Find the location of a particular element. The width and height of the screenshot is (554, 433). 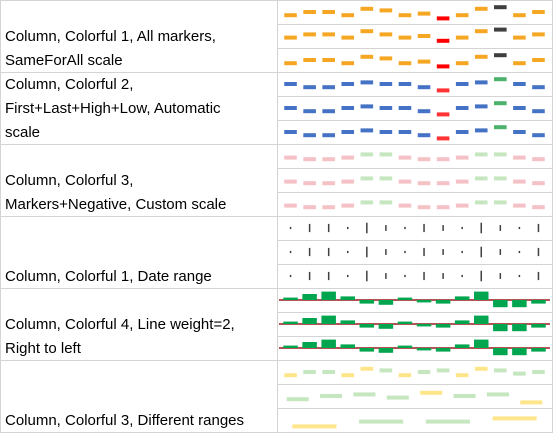

row-label: scale is located at coordinates (22, 132).